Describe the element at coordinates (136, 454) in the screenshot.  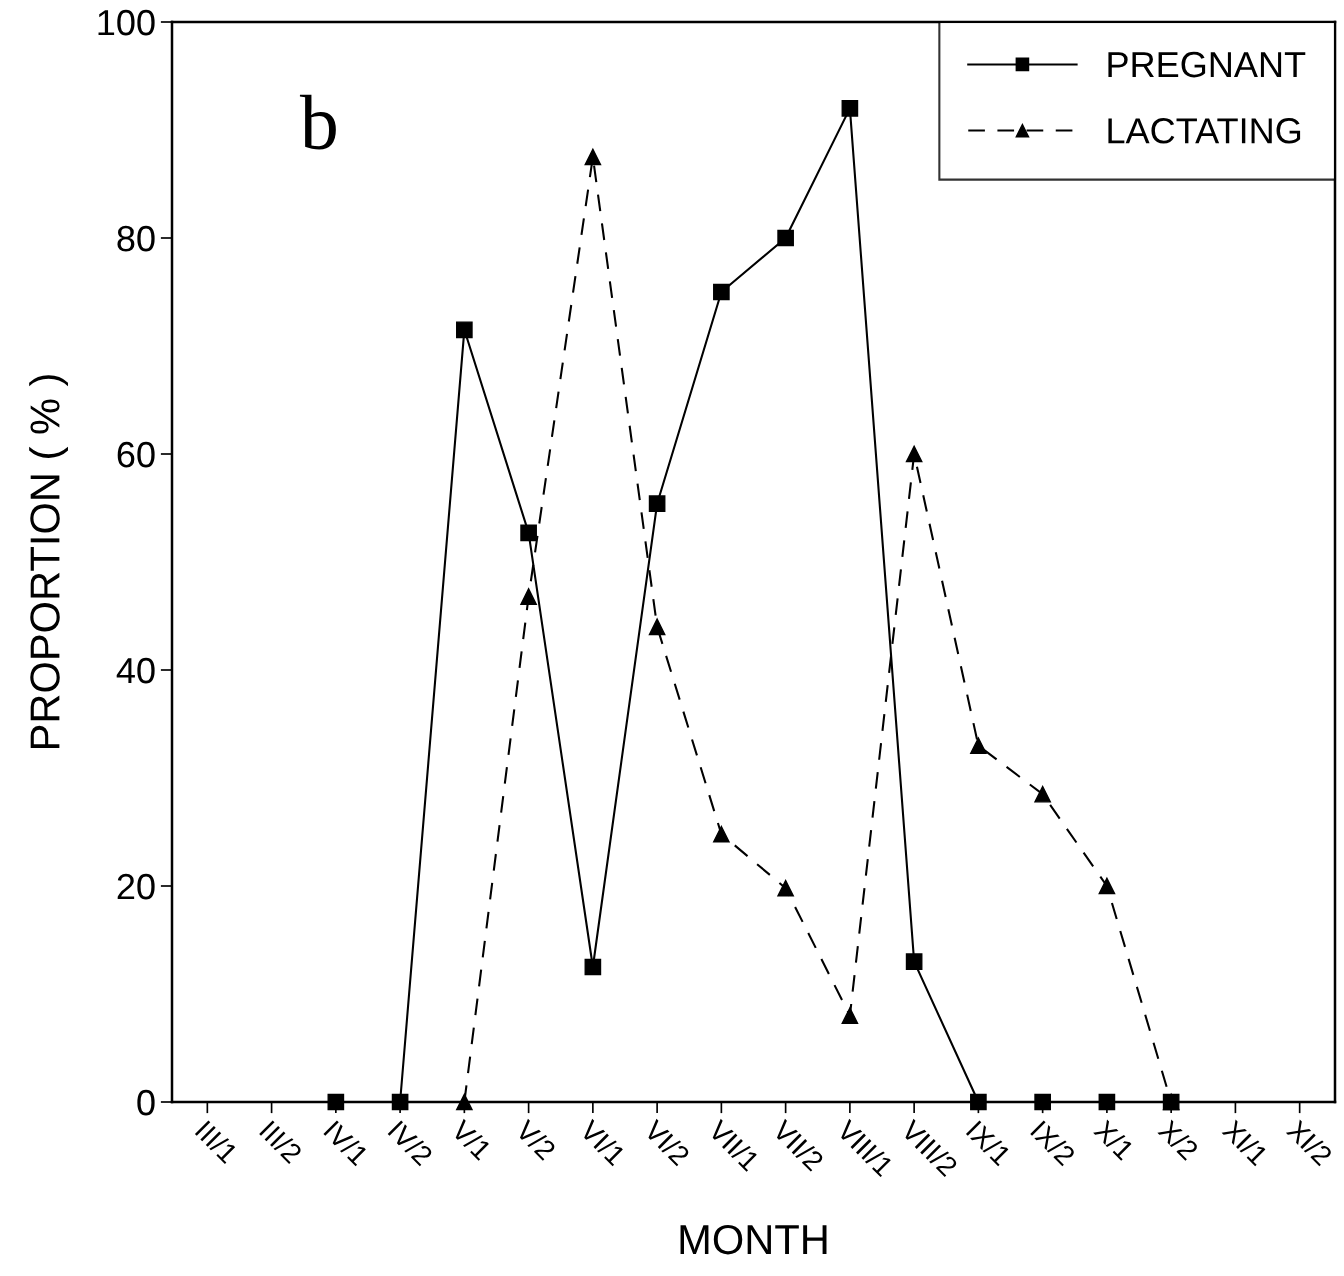
I see `y-tick-label: 60` at that location.